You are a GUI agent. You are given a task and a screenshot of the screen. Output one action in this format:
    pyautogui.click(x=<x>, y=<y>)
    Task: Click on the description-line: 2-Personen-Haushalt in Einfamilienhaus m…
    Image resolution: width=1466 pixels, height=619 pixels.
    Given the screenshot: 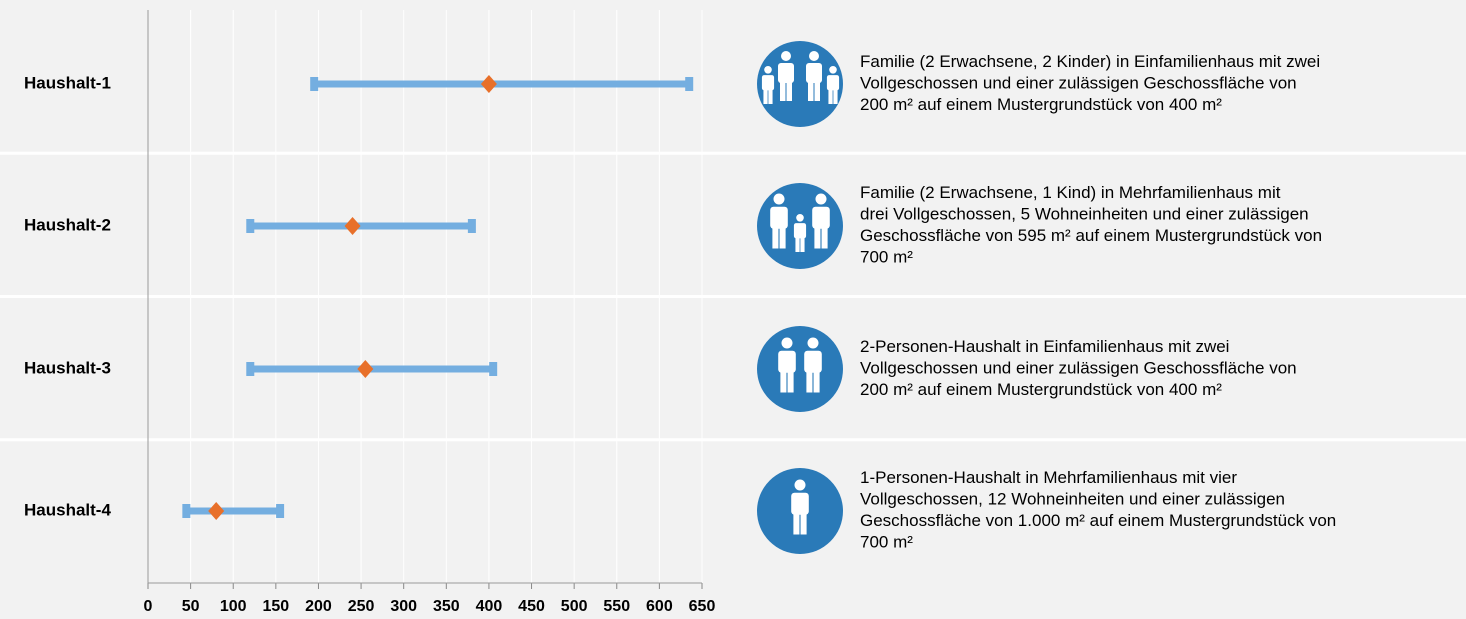 What is the action you would take?
    pyautogui.click(x=1044, y=346)
    